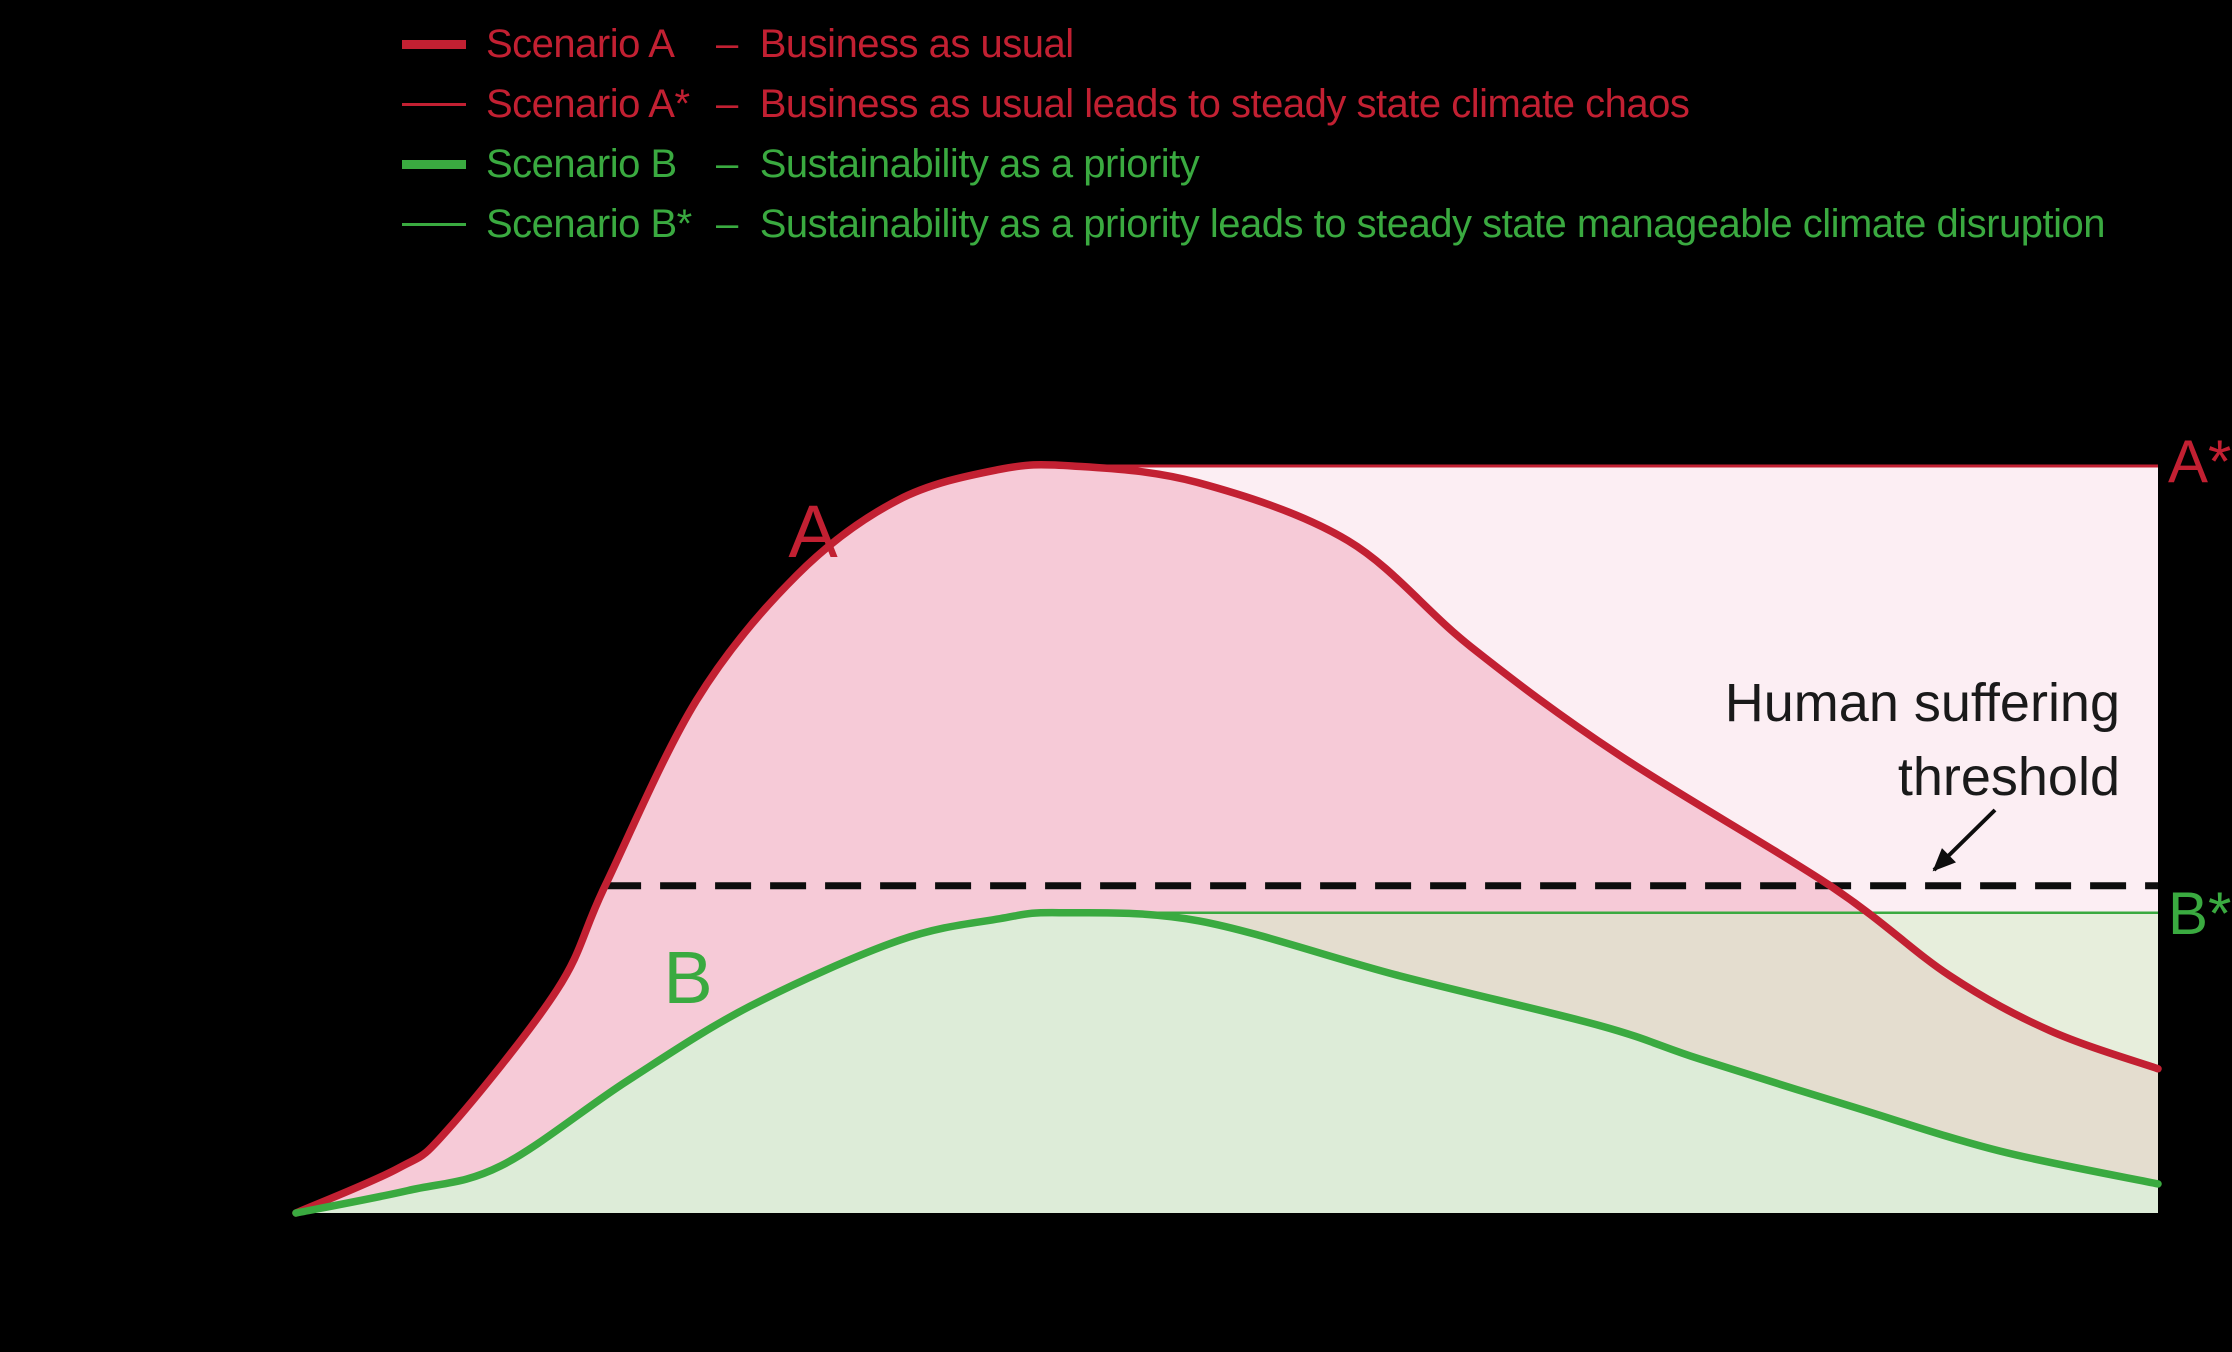  I want to click on legend-name: Scenario B*, so click(589, 224).